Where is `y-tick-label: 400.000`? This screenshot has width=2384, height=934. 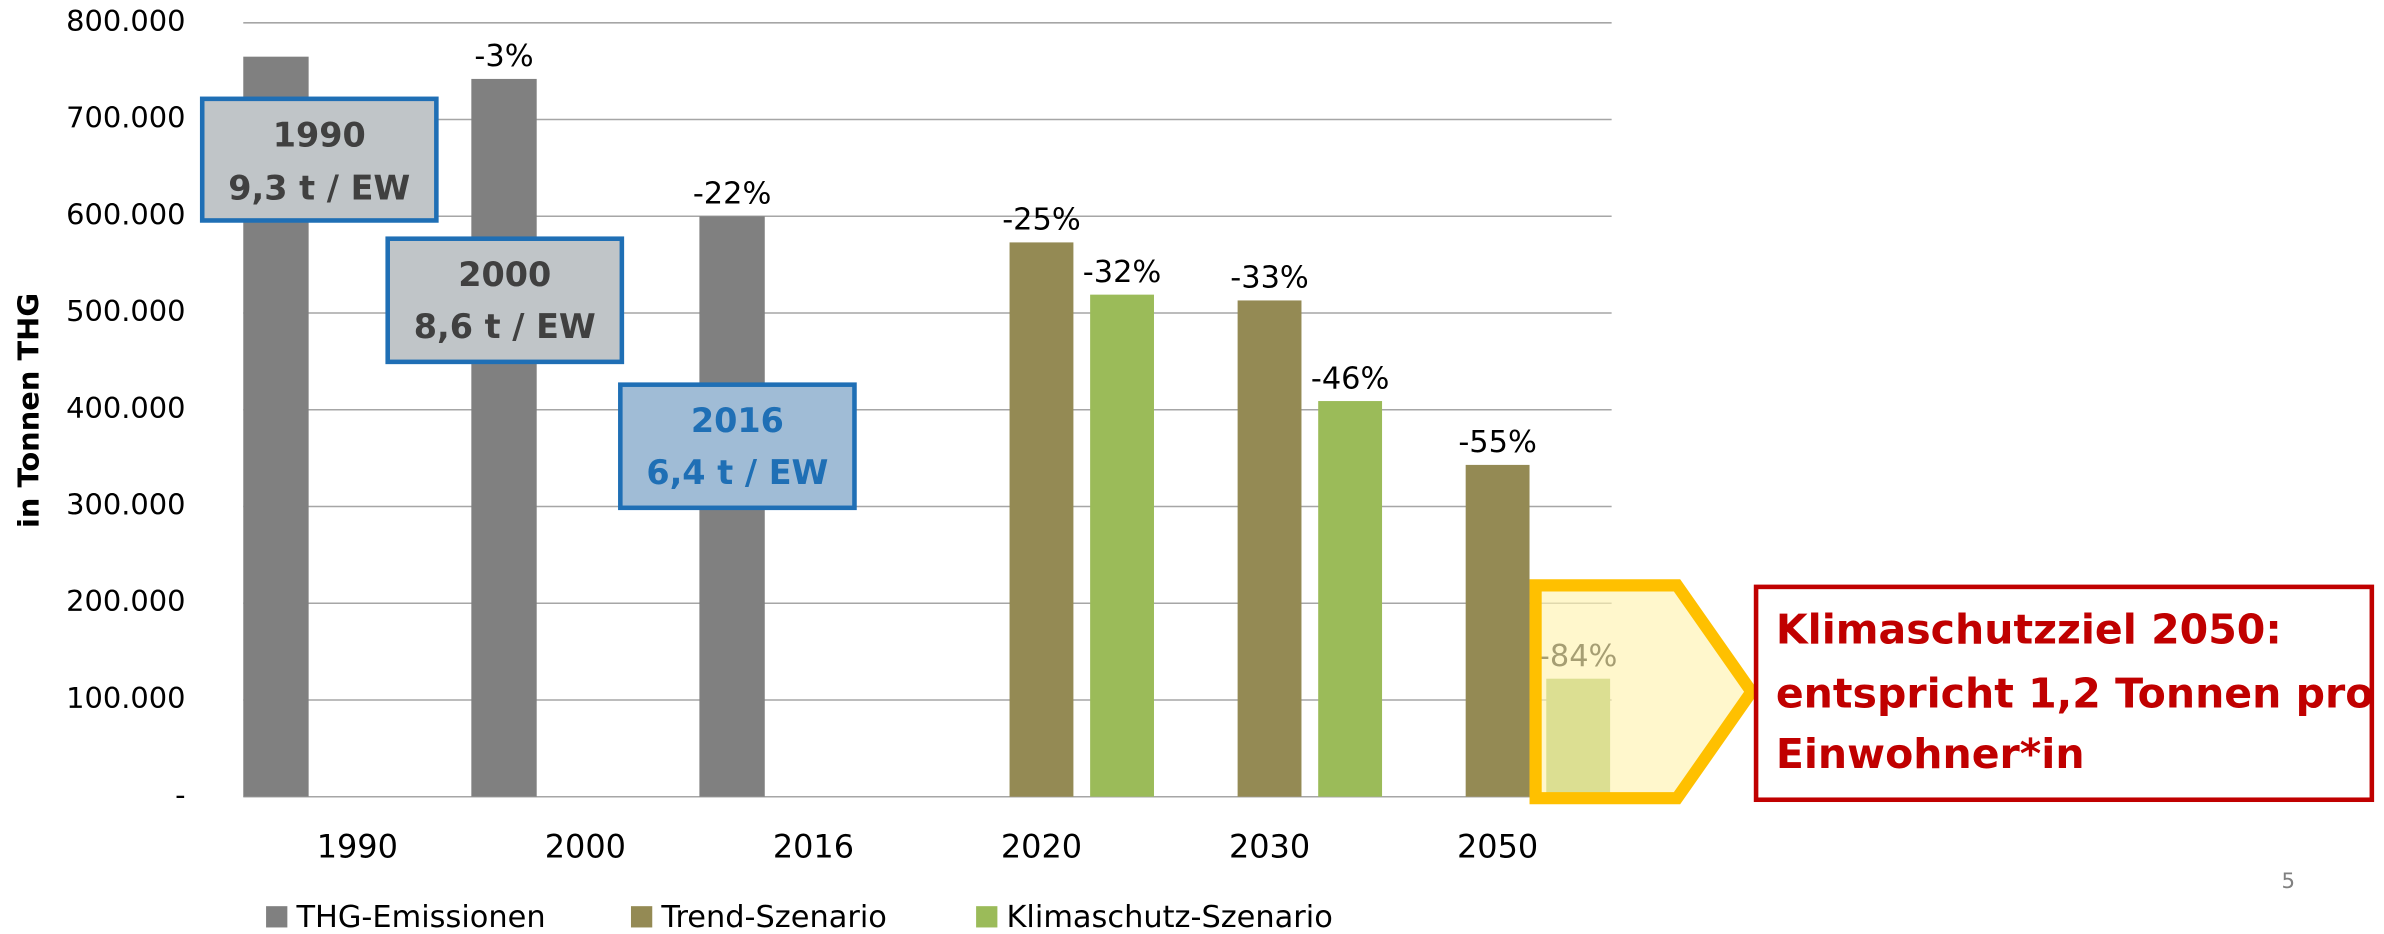
y-tick-label: 400.000 is located at coordinates (125, 408).